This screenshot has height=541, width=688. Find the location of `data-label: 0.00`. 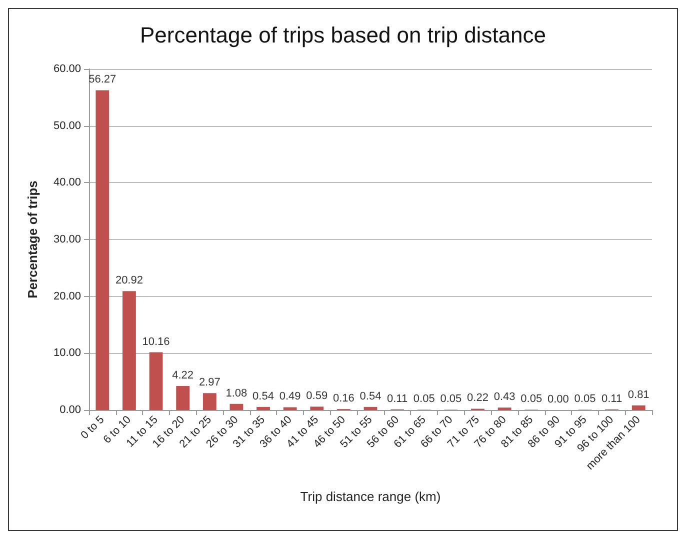

data-label: 0.00 is located at coordinates (558, 400).